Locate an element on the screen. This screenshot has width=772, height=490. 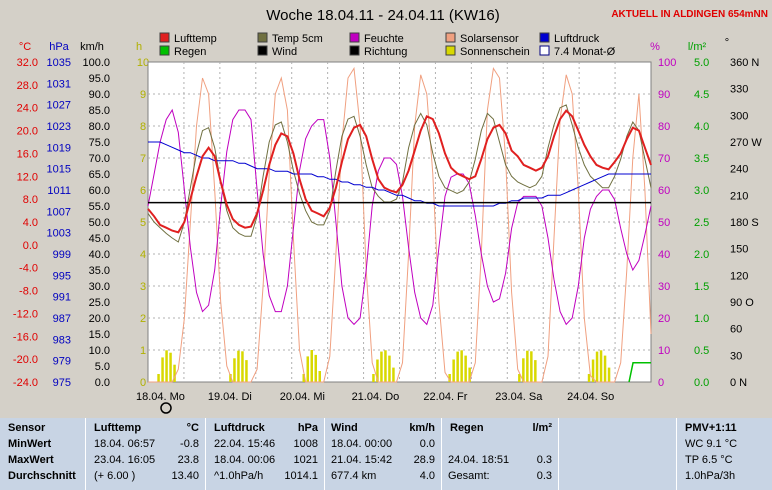
rain-axis-tick: 1.0 is located at coordinates (701, 319).